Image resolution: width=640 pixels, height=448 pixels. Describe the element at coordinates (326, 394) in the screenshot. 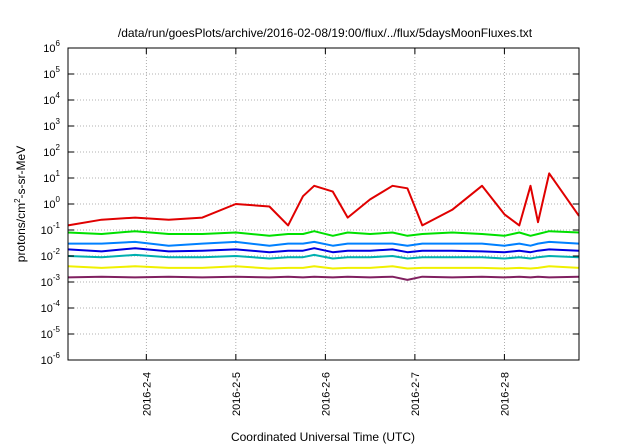

I see `x-tick-label: 2016-2-6` at that location.